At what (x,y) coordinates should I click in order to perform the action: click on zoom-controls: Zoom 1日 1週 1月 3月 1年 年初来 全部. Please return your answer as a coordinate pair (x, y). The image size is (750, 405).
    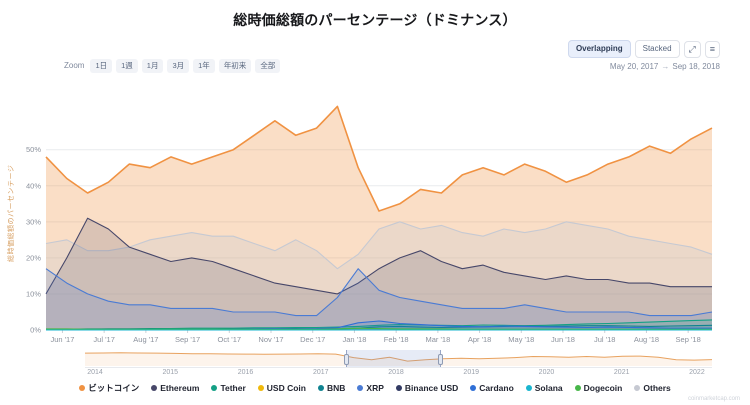
    Looking at the image, I should click on (172, 66).